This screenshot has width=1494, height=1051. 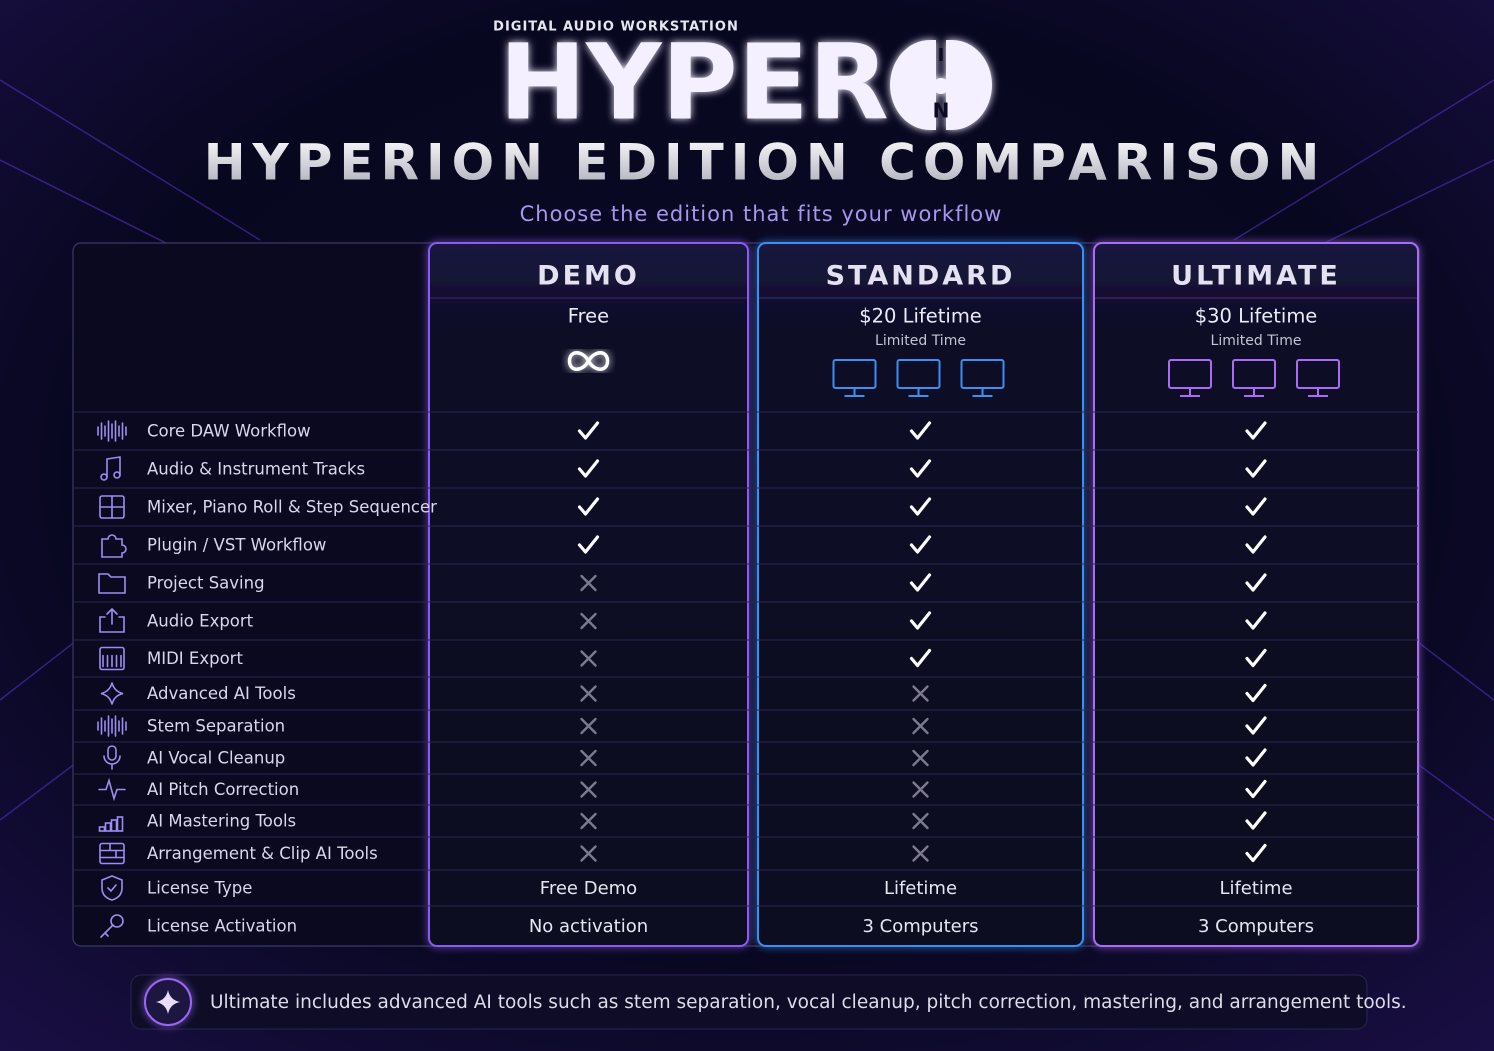 I want to click on feature-label: Advanced AI Tools, so click(x=221, y=693).